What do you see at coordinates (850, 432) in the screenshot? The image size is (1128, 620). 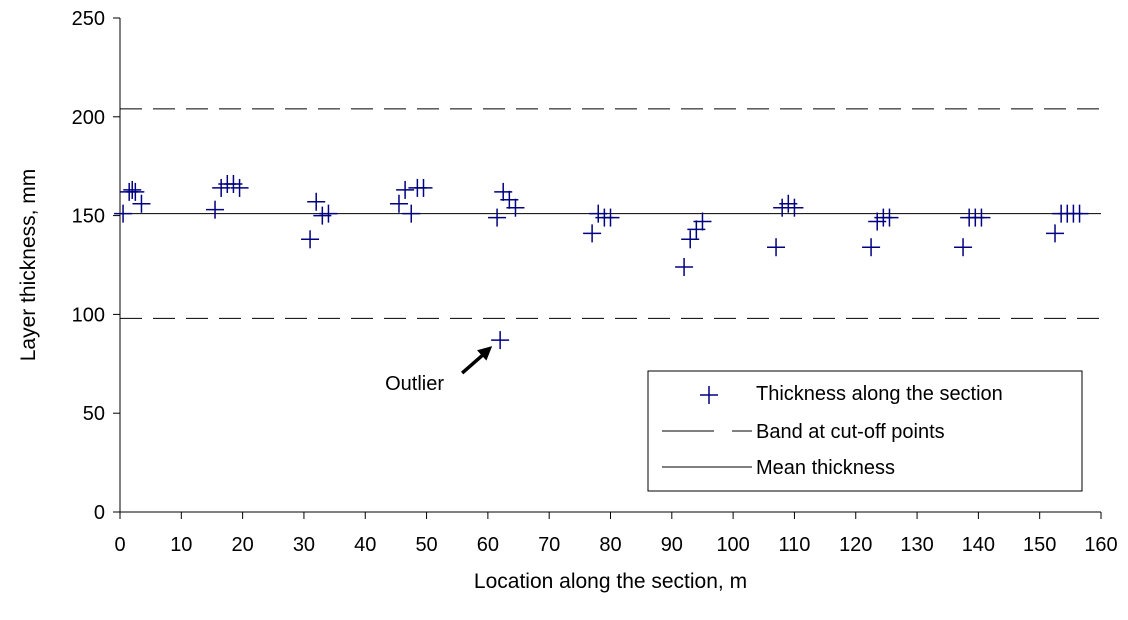 I see `legend-label-band: Band at cut-off points` at bounding box center [850, 432].